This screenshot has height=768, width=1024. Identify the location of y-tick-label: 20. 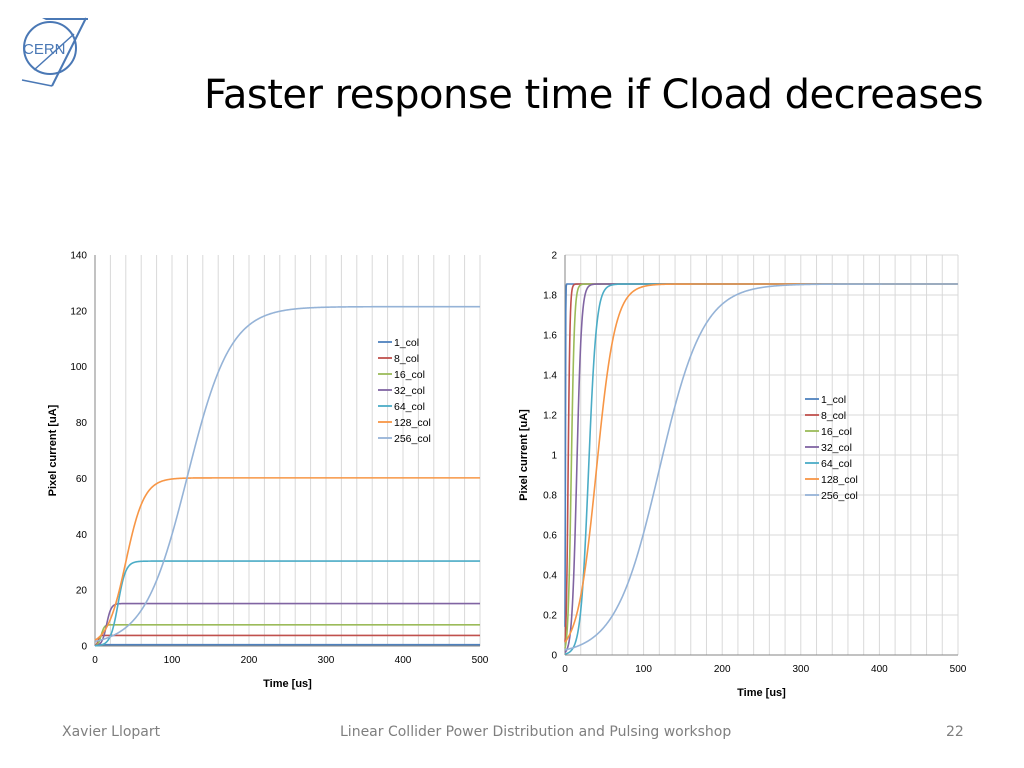
(82, 591).